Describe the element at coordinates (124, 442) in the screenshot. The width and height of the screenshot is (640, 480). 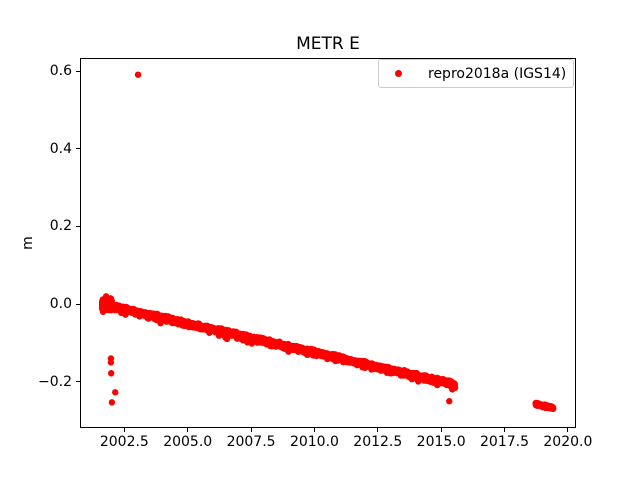
I see `x-tick-label: 2002.5` at that location.